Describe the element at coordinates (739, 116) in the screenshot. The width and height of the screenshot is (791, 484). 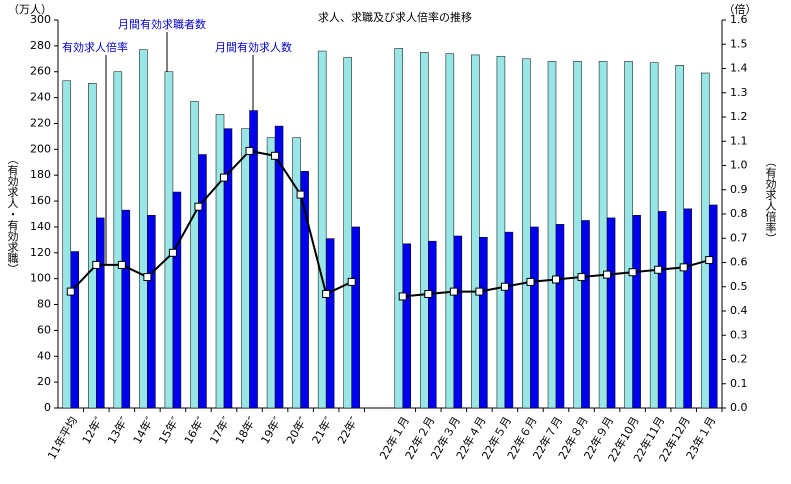
I see `y2-tick-label: 1.2` at that location.